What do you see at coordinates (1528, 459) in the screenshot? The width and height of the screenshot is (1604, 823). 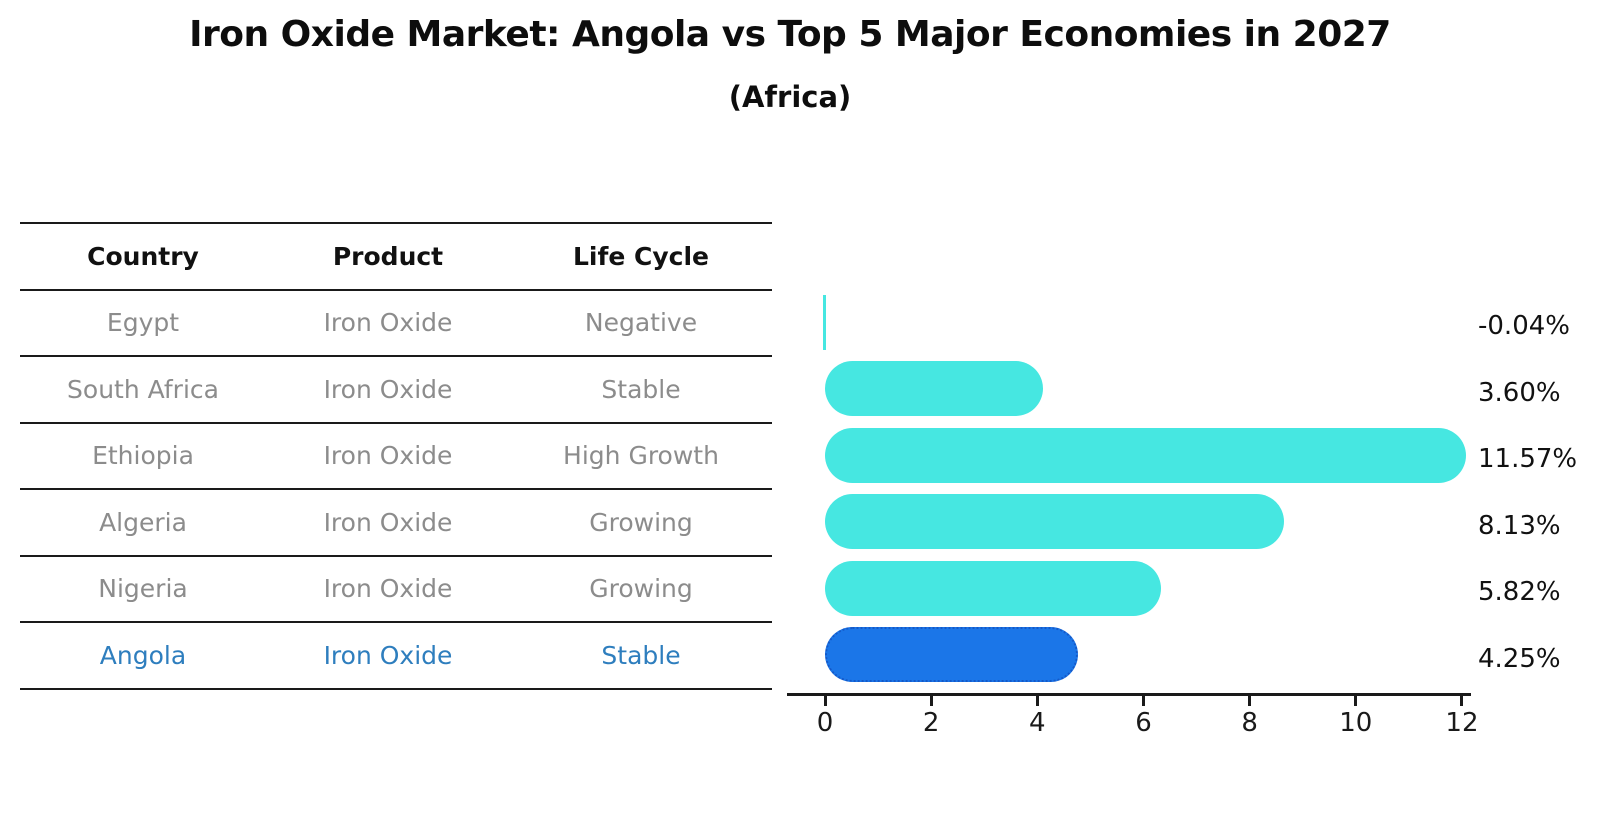 I see `value-label-ethiopia: 11.57%` at bounding box center [1528, 459].